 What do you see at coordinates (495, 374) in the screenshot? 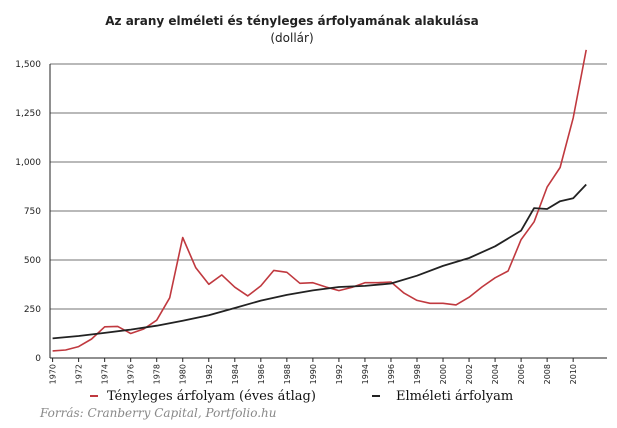
I see `x-tick-label: 2004` at bounding box center [495, 374].